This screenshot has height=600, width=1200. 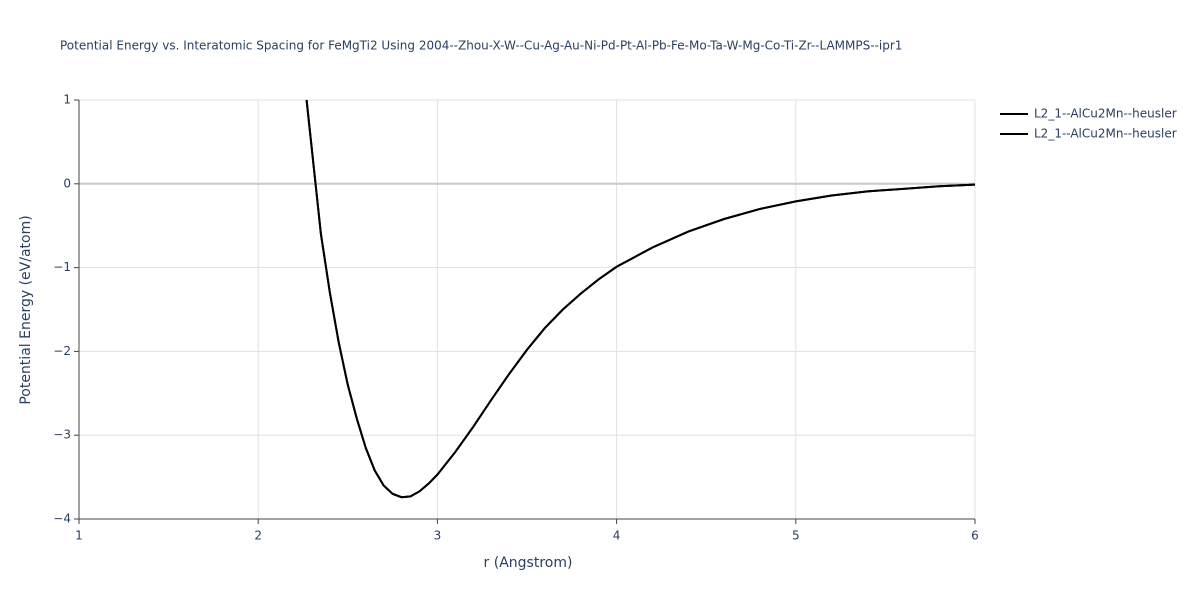 I want to click on x-tick-label: 3, so click(x=438, y=536).